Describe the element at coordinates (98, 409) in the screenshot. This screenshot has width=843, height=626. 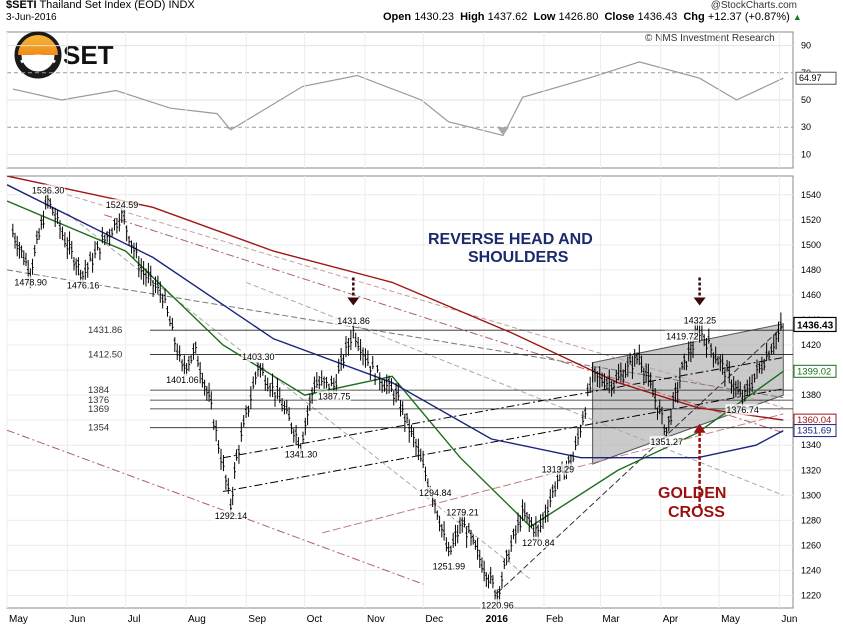
I see `level-label: 1369` at that location.